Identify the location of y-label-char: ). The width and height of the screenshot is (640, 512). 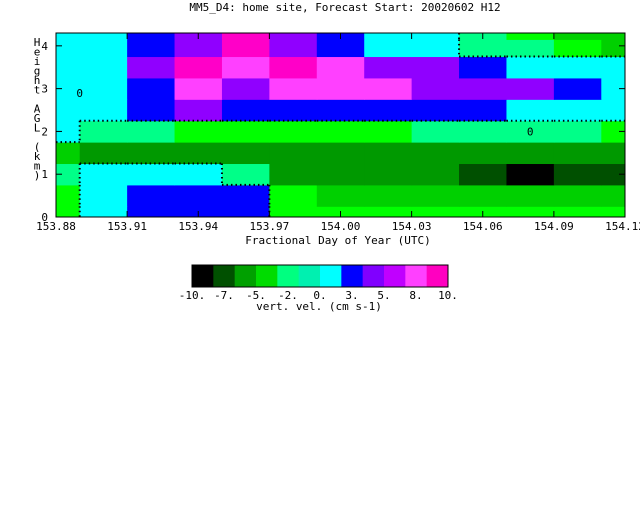
(37, 175).